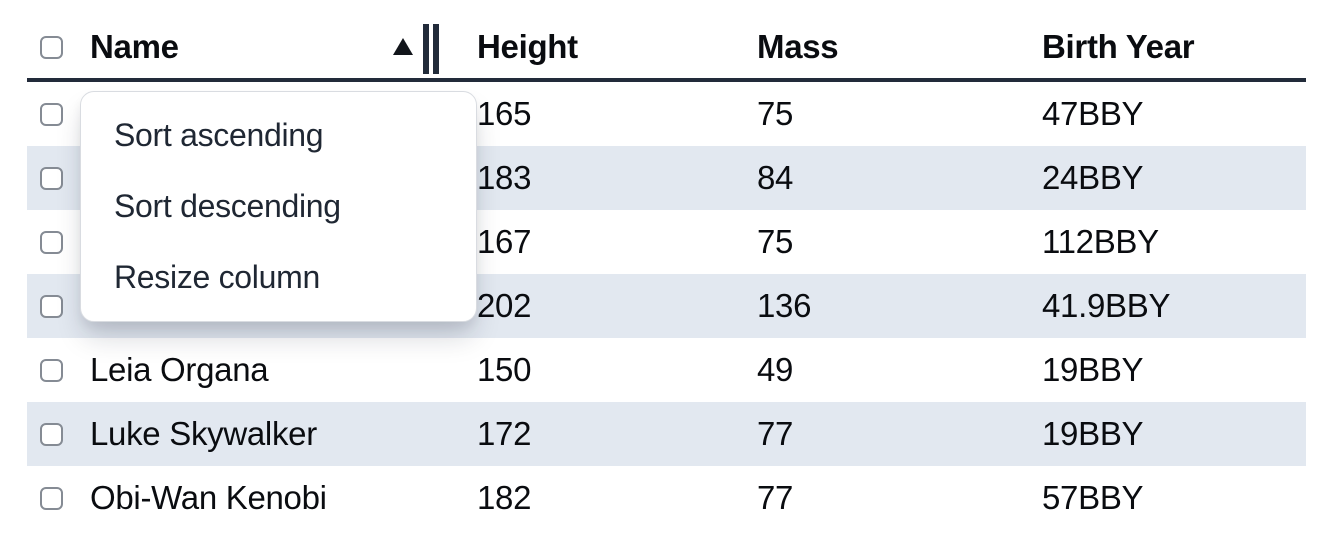 This screenshot has height=536, width=1330. I want to click on menu-item-sort-descending: Sort descending, so click(227, 206).